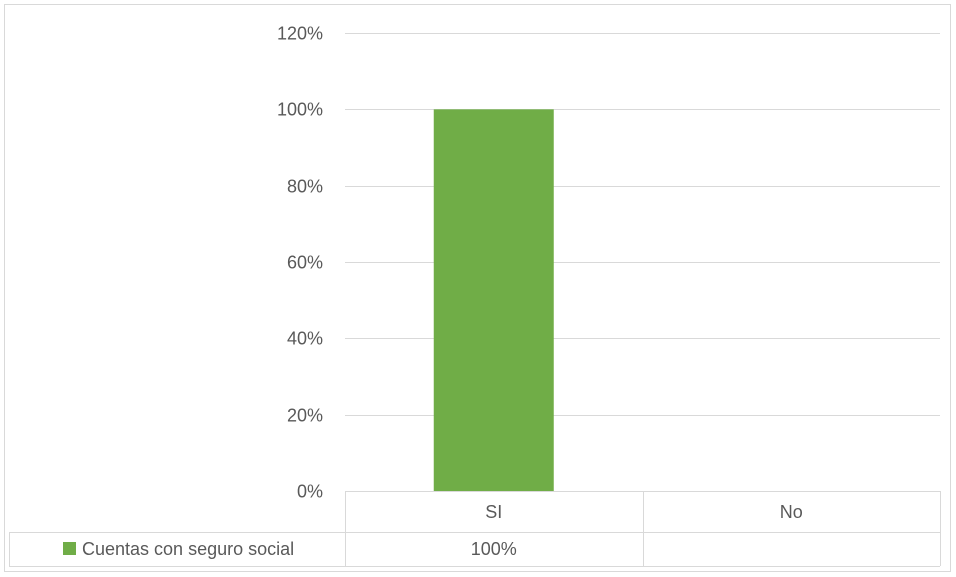 Image resolution: width=956 pixels, height=577 pixels. I want to click on bar, so click(493, 300).